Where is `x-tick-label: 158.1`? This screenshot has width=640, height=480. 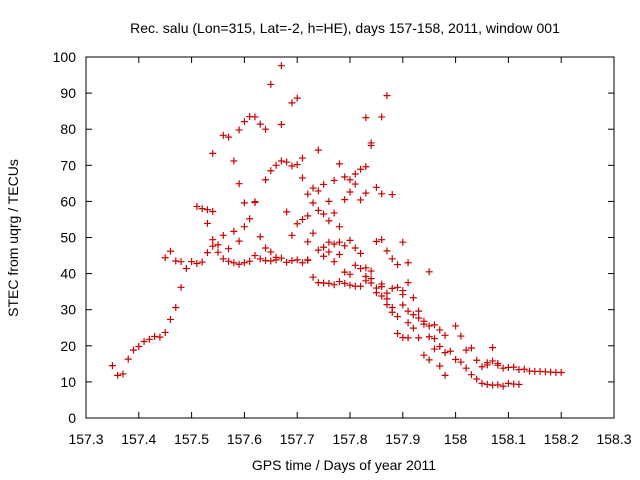
x-tick-label: 158.1 is located at coordinates (508, 439).